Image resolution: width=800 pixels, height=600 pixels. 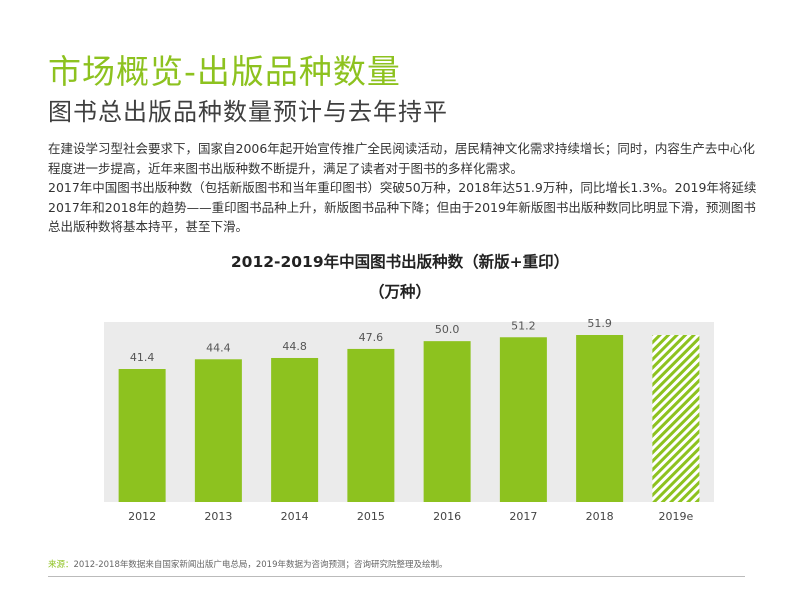 What do you see at coordinates (371, 516) in the screenshot?
I see `x-tick-2015: 2015` at bounding box center [371, 516].